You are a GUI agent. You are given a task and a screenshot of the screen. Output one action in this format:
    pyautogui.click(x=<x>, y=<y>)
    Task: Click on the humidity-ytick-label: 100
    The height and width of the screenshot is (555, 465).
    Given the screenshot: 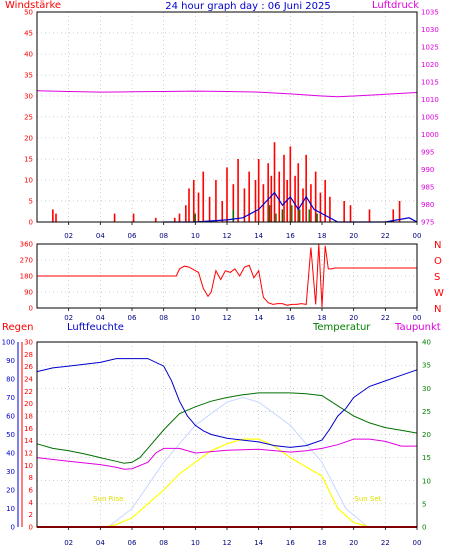 What is the action you would take?
    pyautogui.click(x=8, y=343)
    